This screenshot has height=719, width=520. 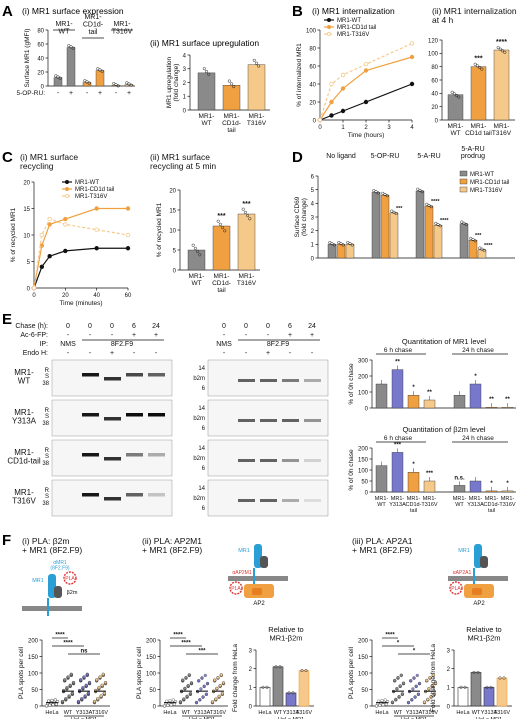 I want to click on x-tick-label: MR1-CD1d tail, so click(x=478, y=130).